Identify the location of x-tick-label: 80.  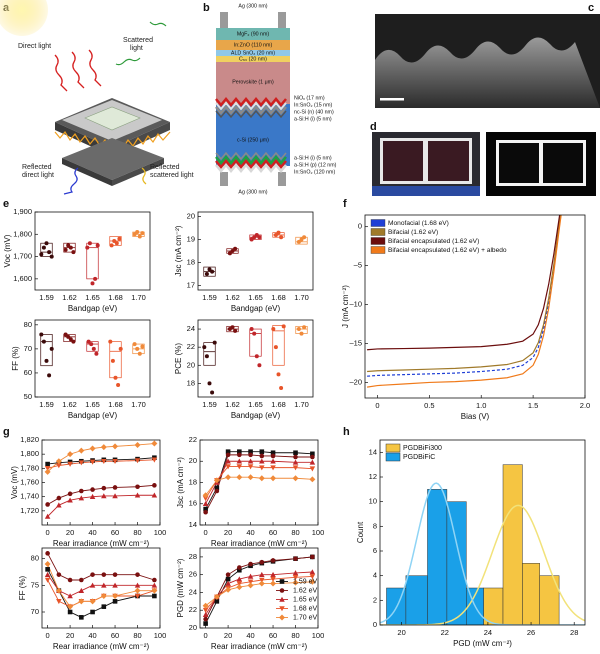
(295, 532).